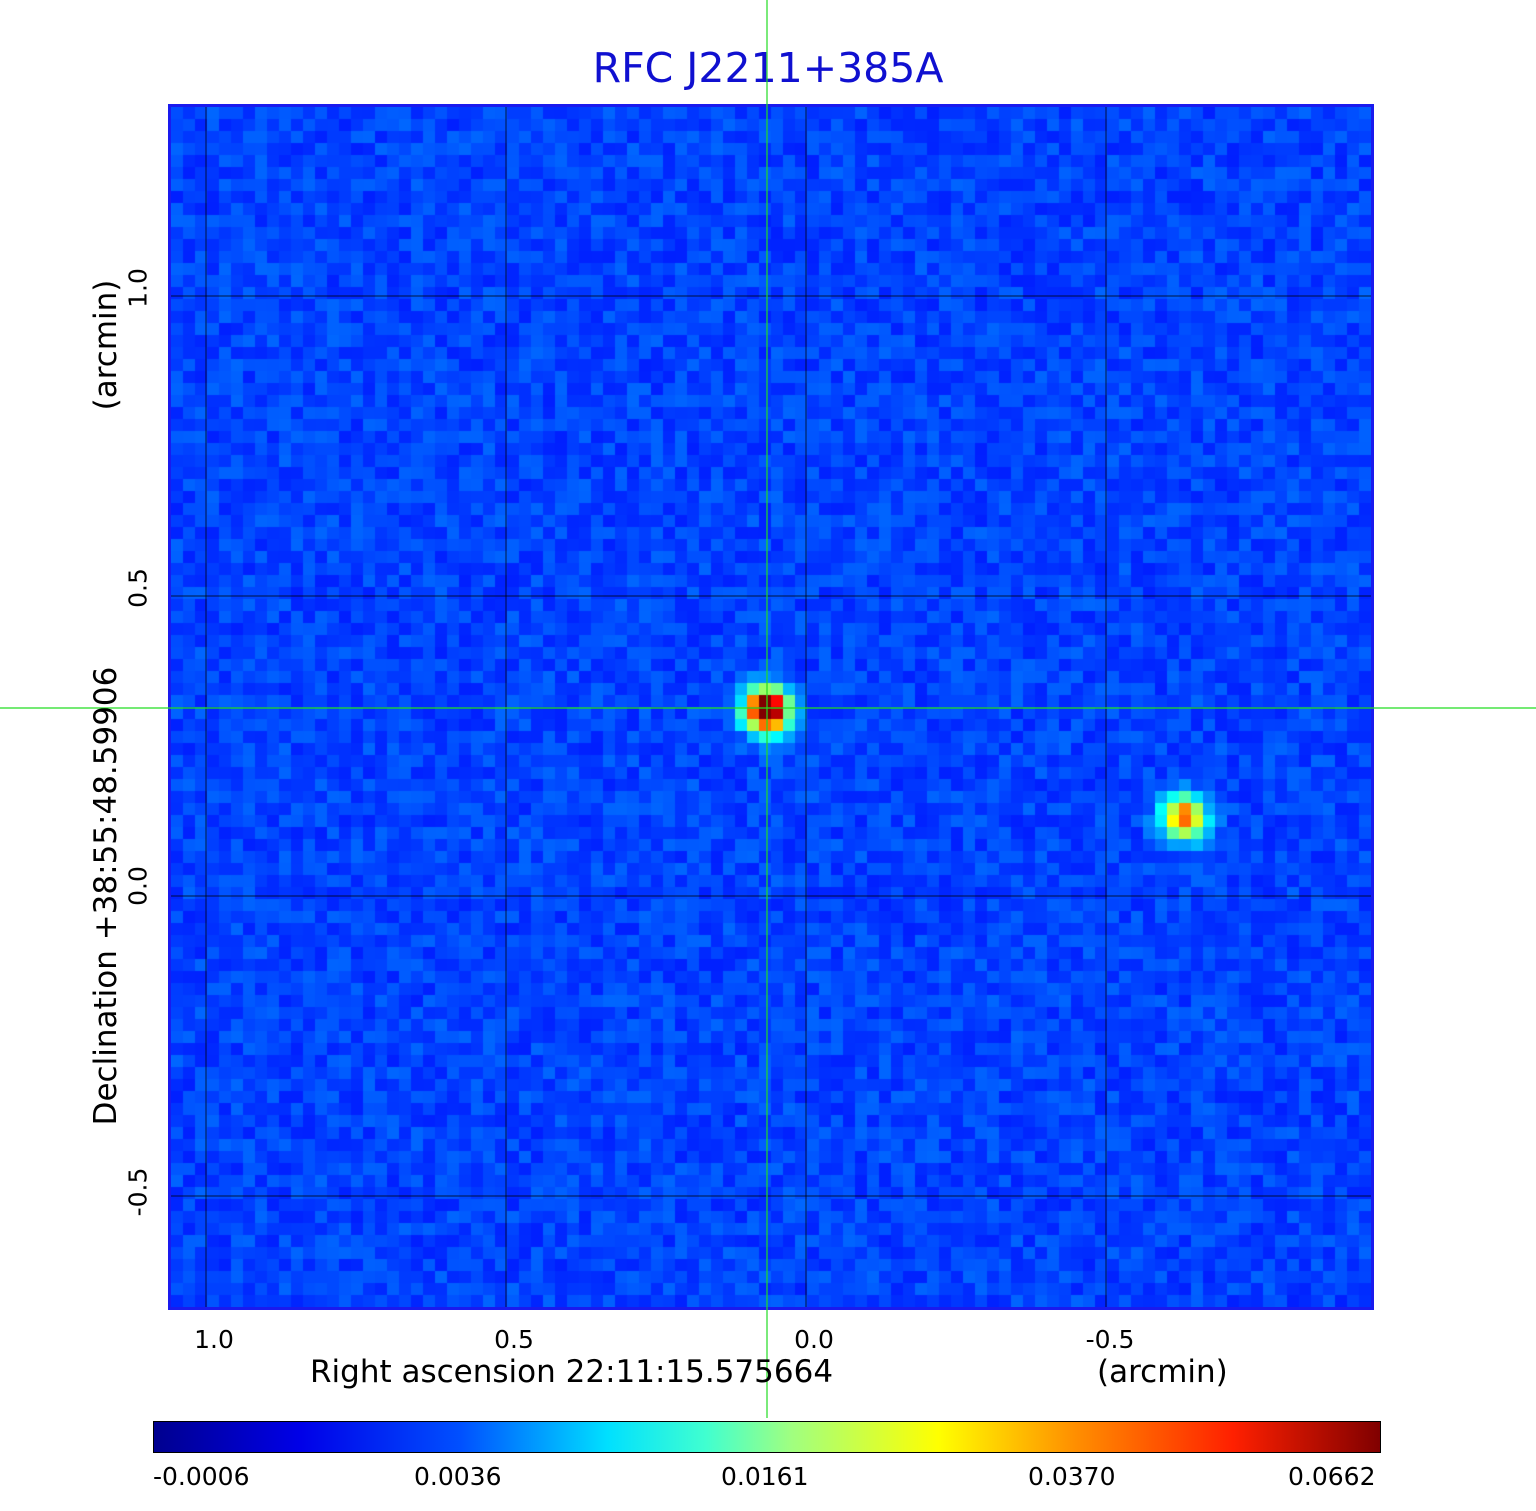 The height and width of the screenshot is (1511, 1536). Describe the element at coordinates (1110, 1339) in the screenshot. I see `x-tick-label: -0.5` at that location.